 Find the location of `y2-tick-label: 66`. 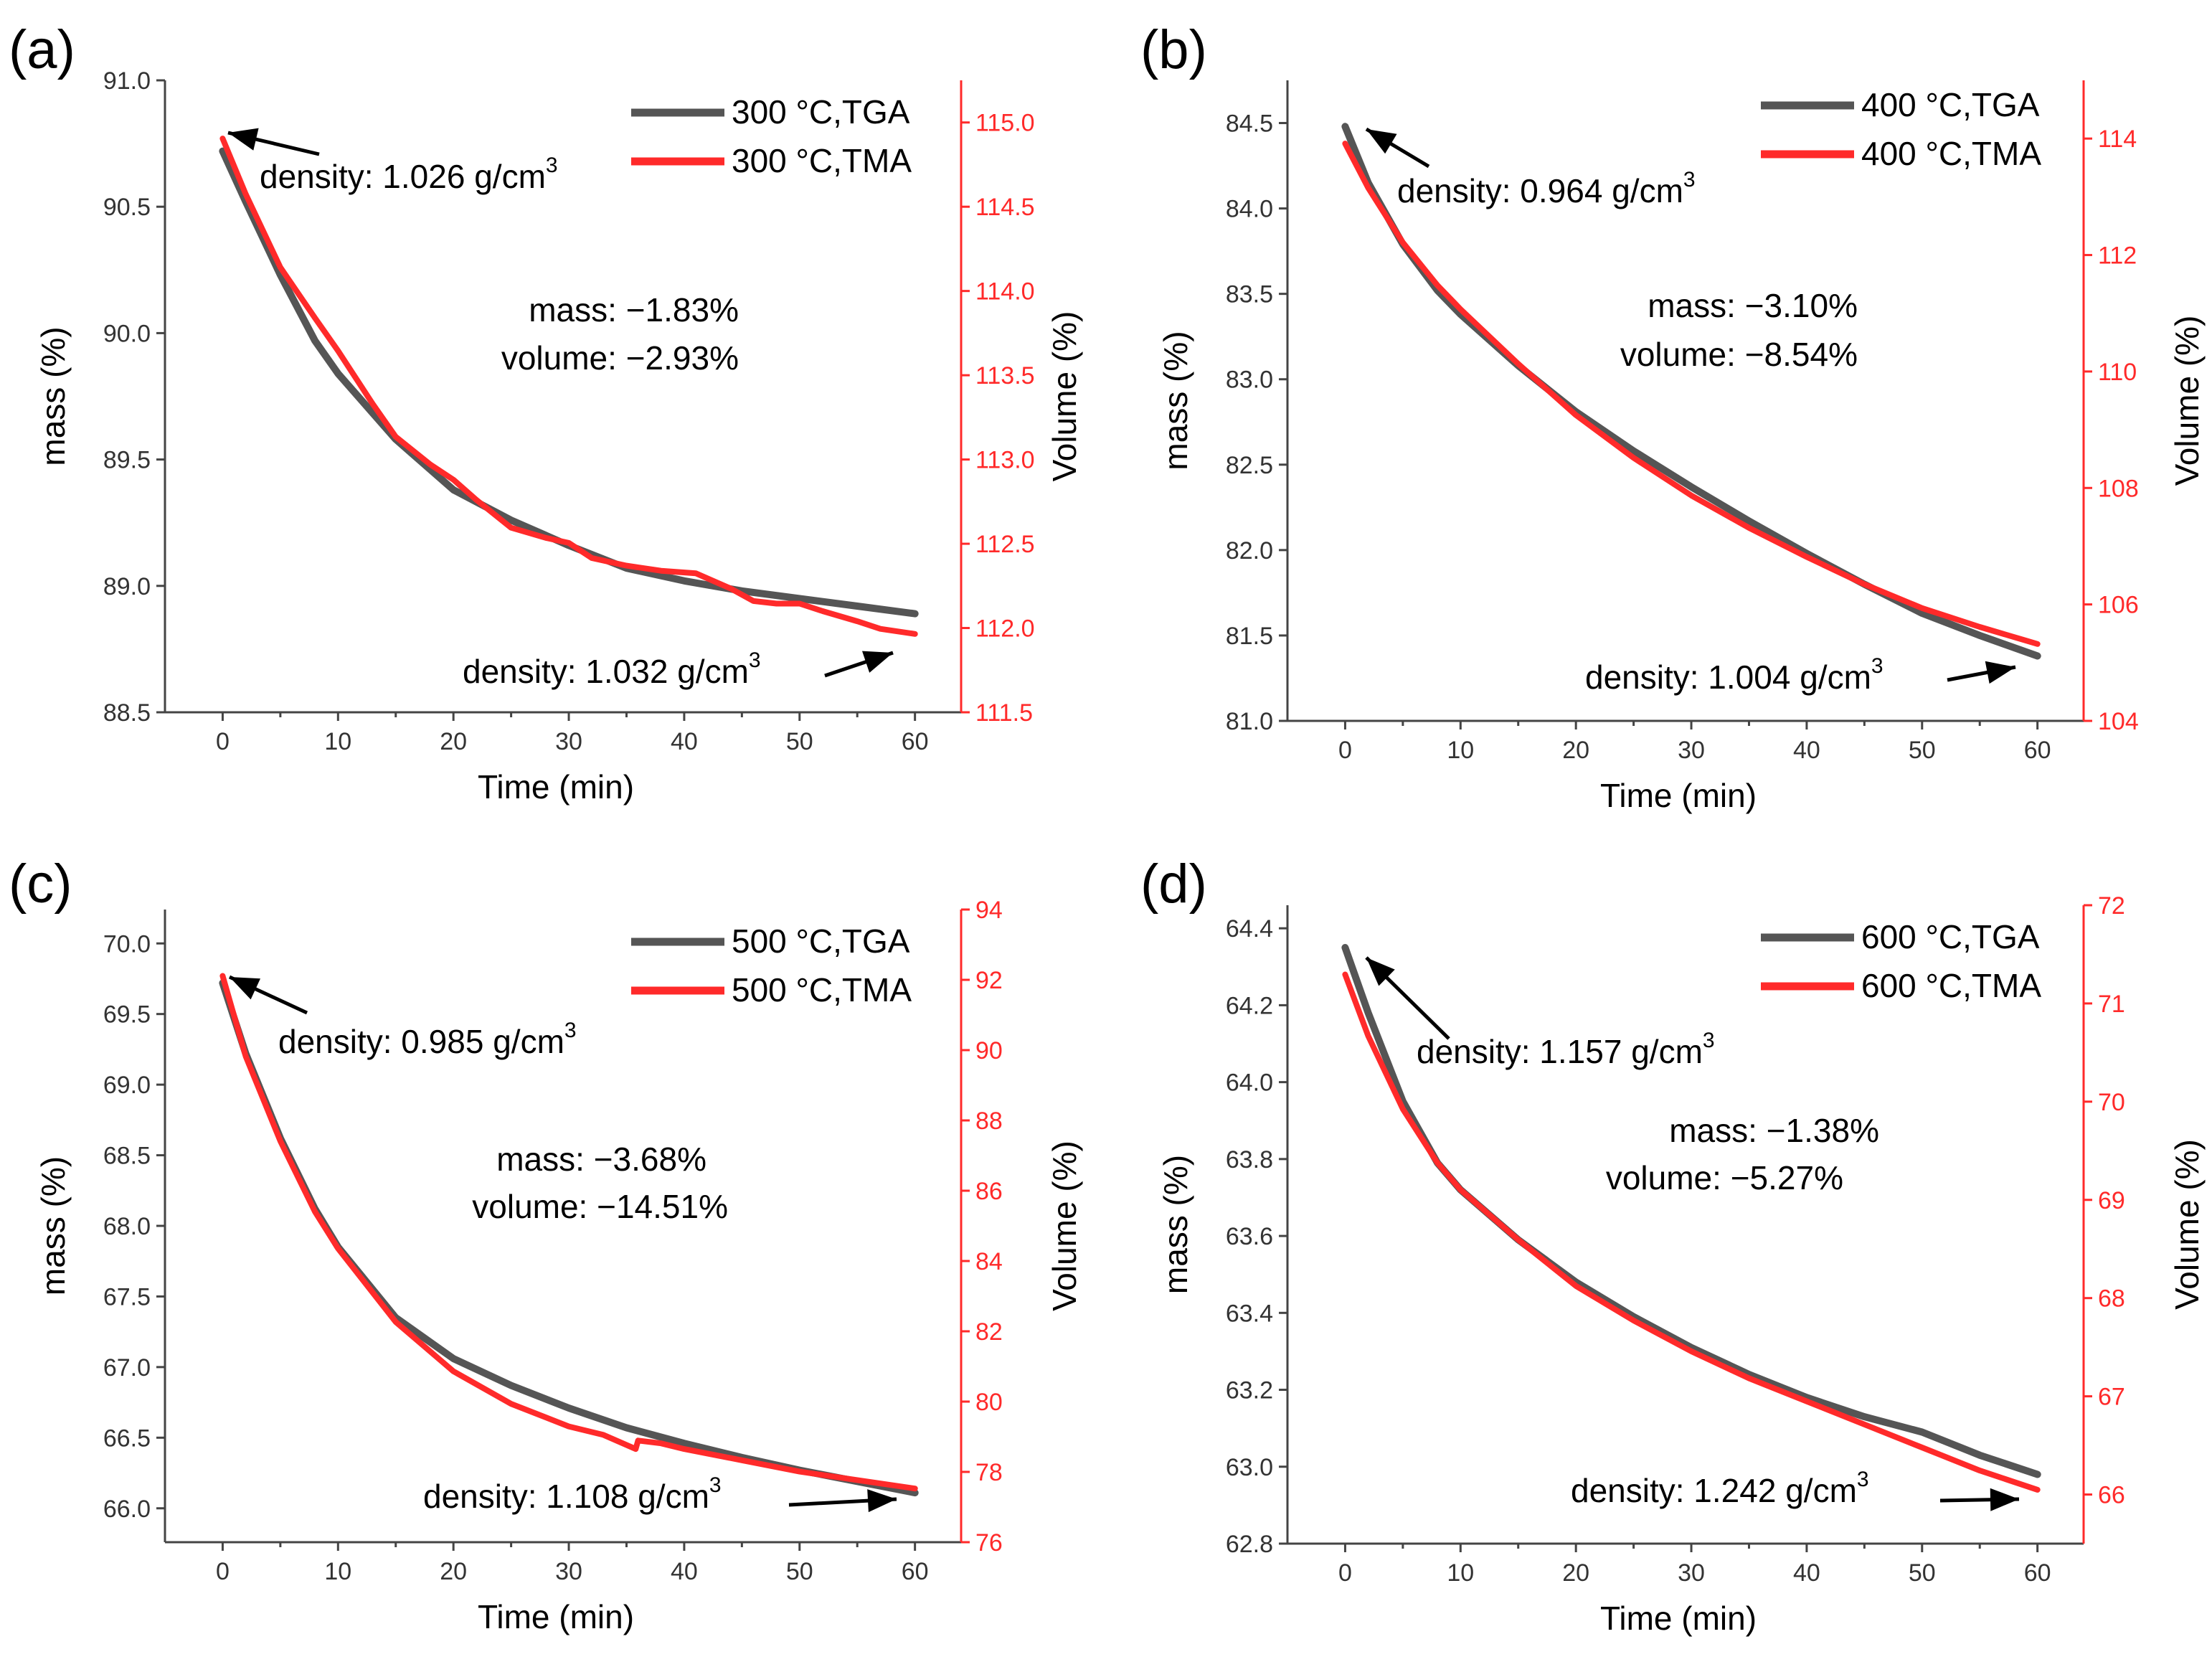

y2-tick-label: 66 is located at coordinates (2111, 1495).